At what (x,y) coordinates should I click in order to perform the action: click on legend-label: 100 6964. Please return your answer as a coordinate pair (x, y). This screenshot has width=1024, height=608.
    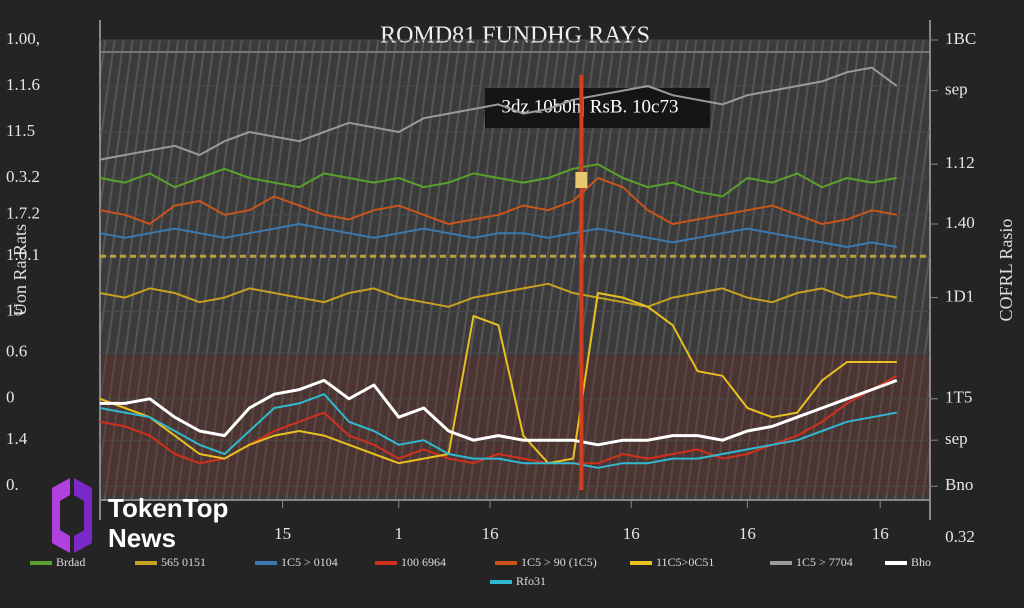
    Looking at the image, I should click on (423, 562).